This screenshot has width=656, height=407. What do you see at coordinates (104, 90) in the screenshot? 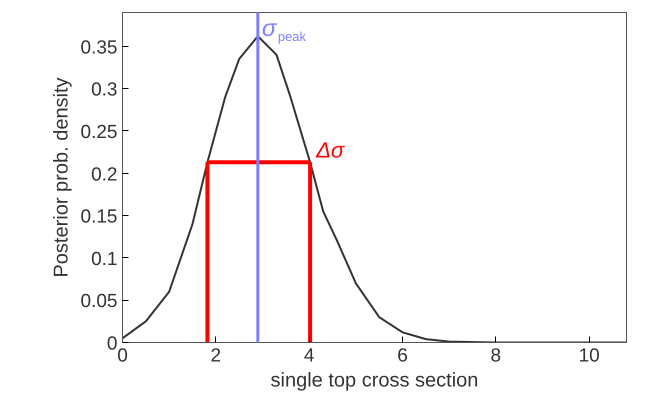
I see `y-tick-label: 0.3` at bounding box center [104, 90].